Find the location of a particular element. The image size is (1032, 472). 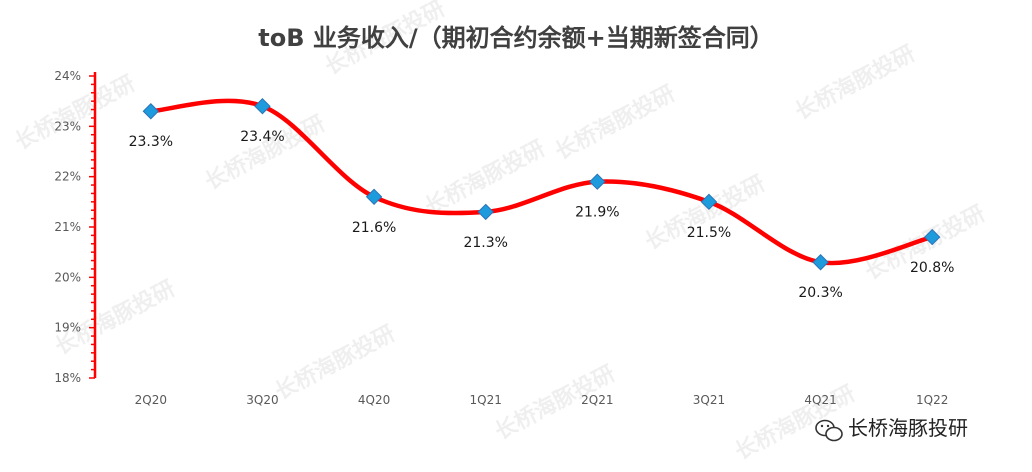

x-tick-label: 4Q20 is located at coordinates (374, 400).